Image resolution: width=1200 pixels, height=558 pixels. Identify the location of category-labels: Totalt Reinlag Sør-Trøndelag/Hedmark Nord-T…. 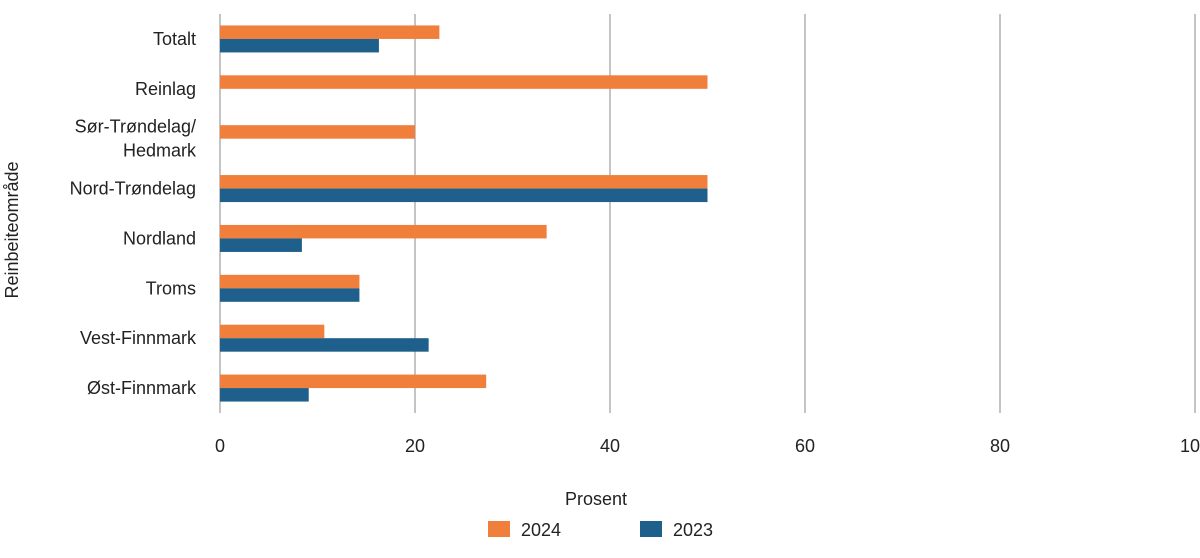
(133, 213).